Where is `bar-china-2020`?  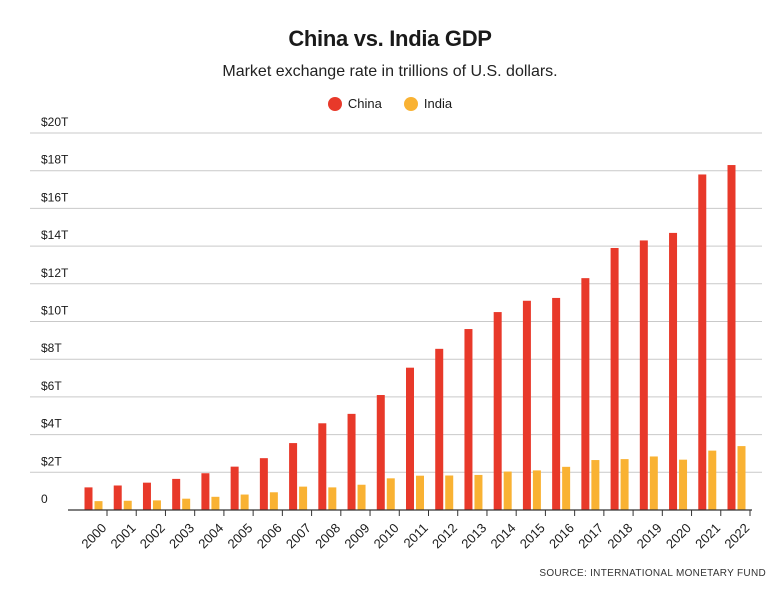
bar-china-2020 is located at coordinates (673, 371).